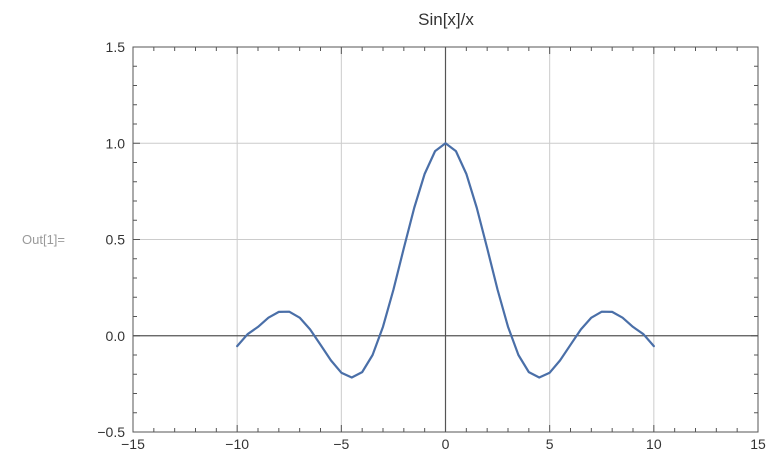  What do you see at coordinates (758, 444) in the screenshot?
I see `x-tick-label: 15` at bounding box center [758, 444].